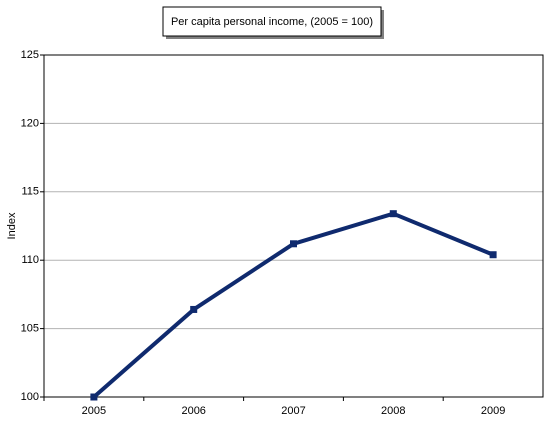  Describe the element at coordinates (30, 260) in the screenshot. I see `y-tick-label: 110` at that location.